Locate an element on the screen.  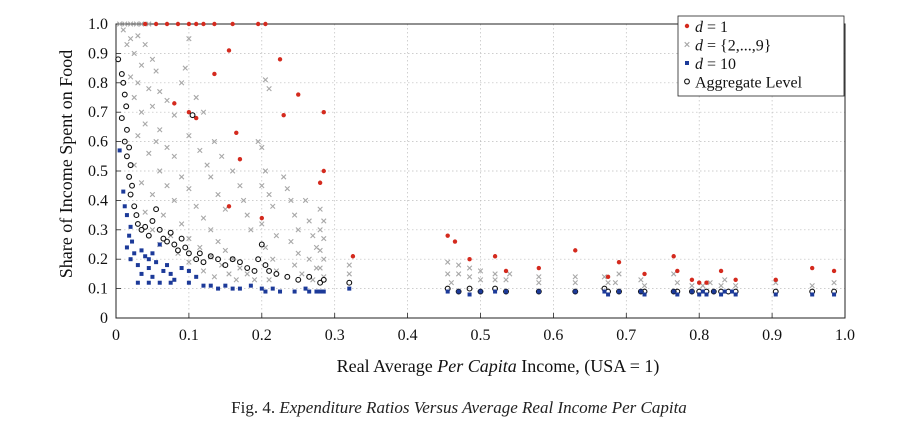
legend-marker-d10 is located at coordinates (687, 63).